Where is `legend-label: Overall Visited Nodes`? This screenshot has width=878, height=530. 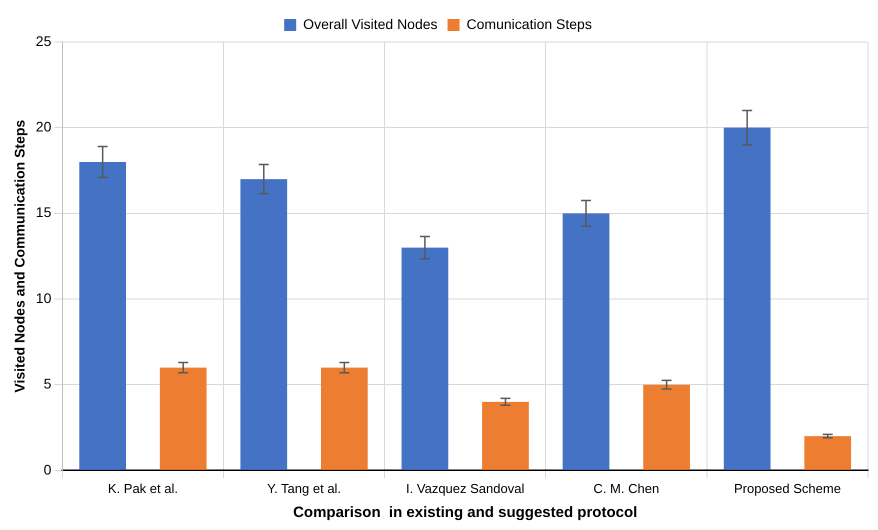 legend-label: Overall Visited Nodes is located at coordinates (370, 24).